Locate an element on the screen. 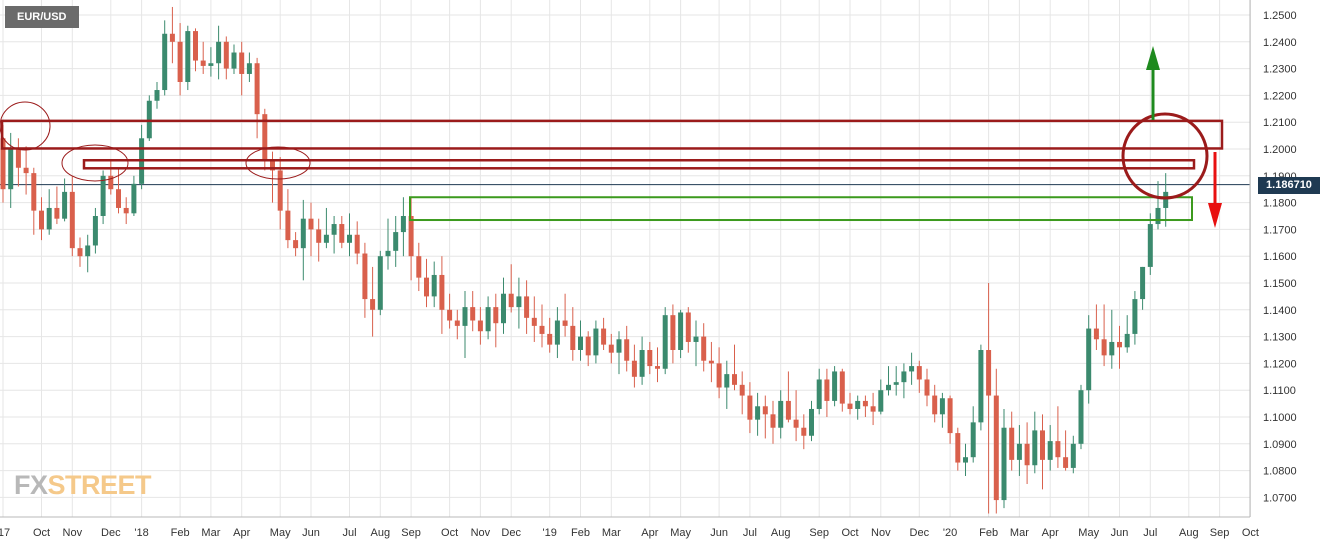  brand-fx: FX is located at coordinates (31, 485).